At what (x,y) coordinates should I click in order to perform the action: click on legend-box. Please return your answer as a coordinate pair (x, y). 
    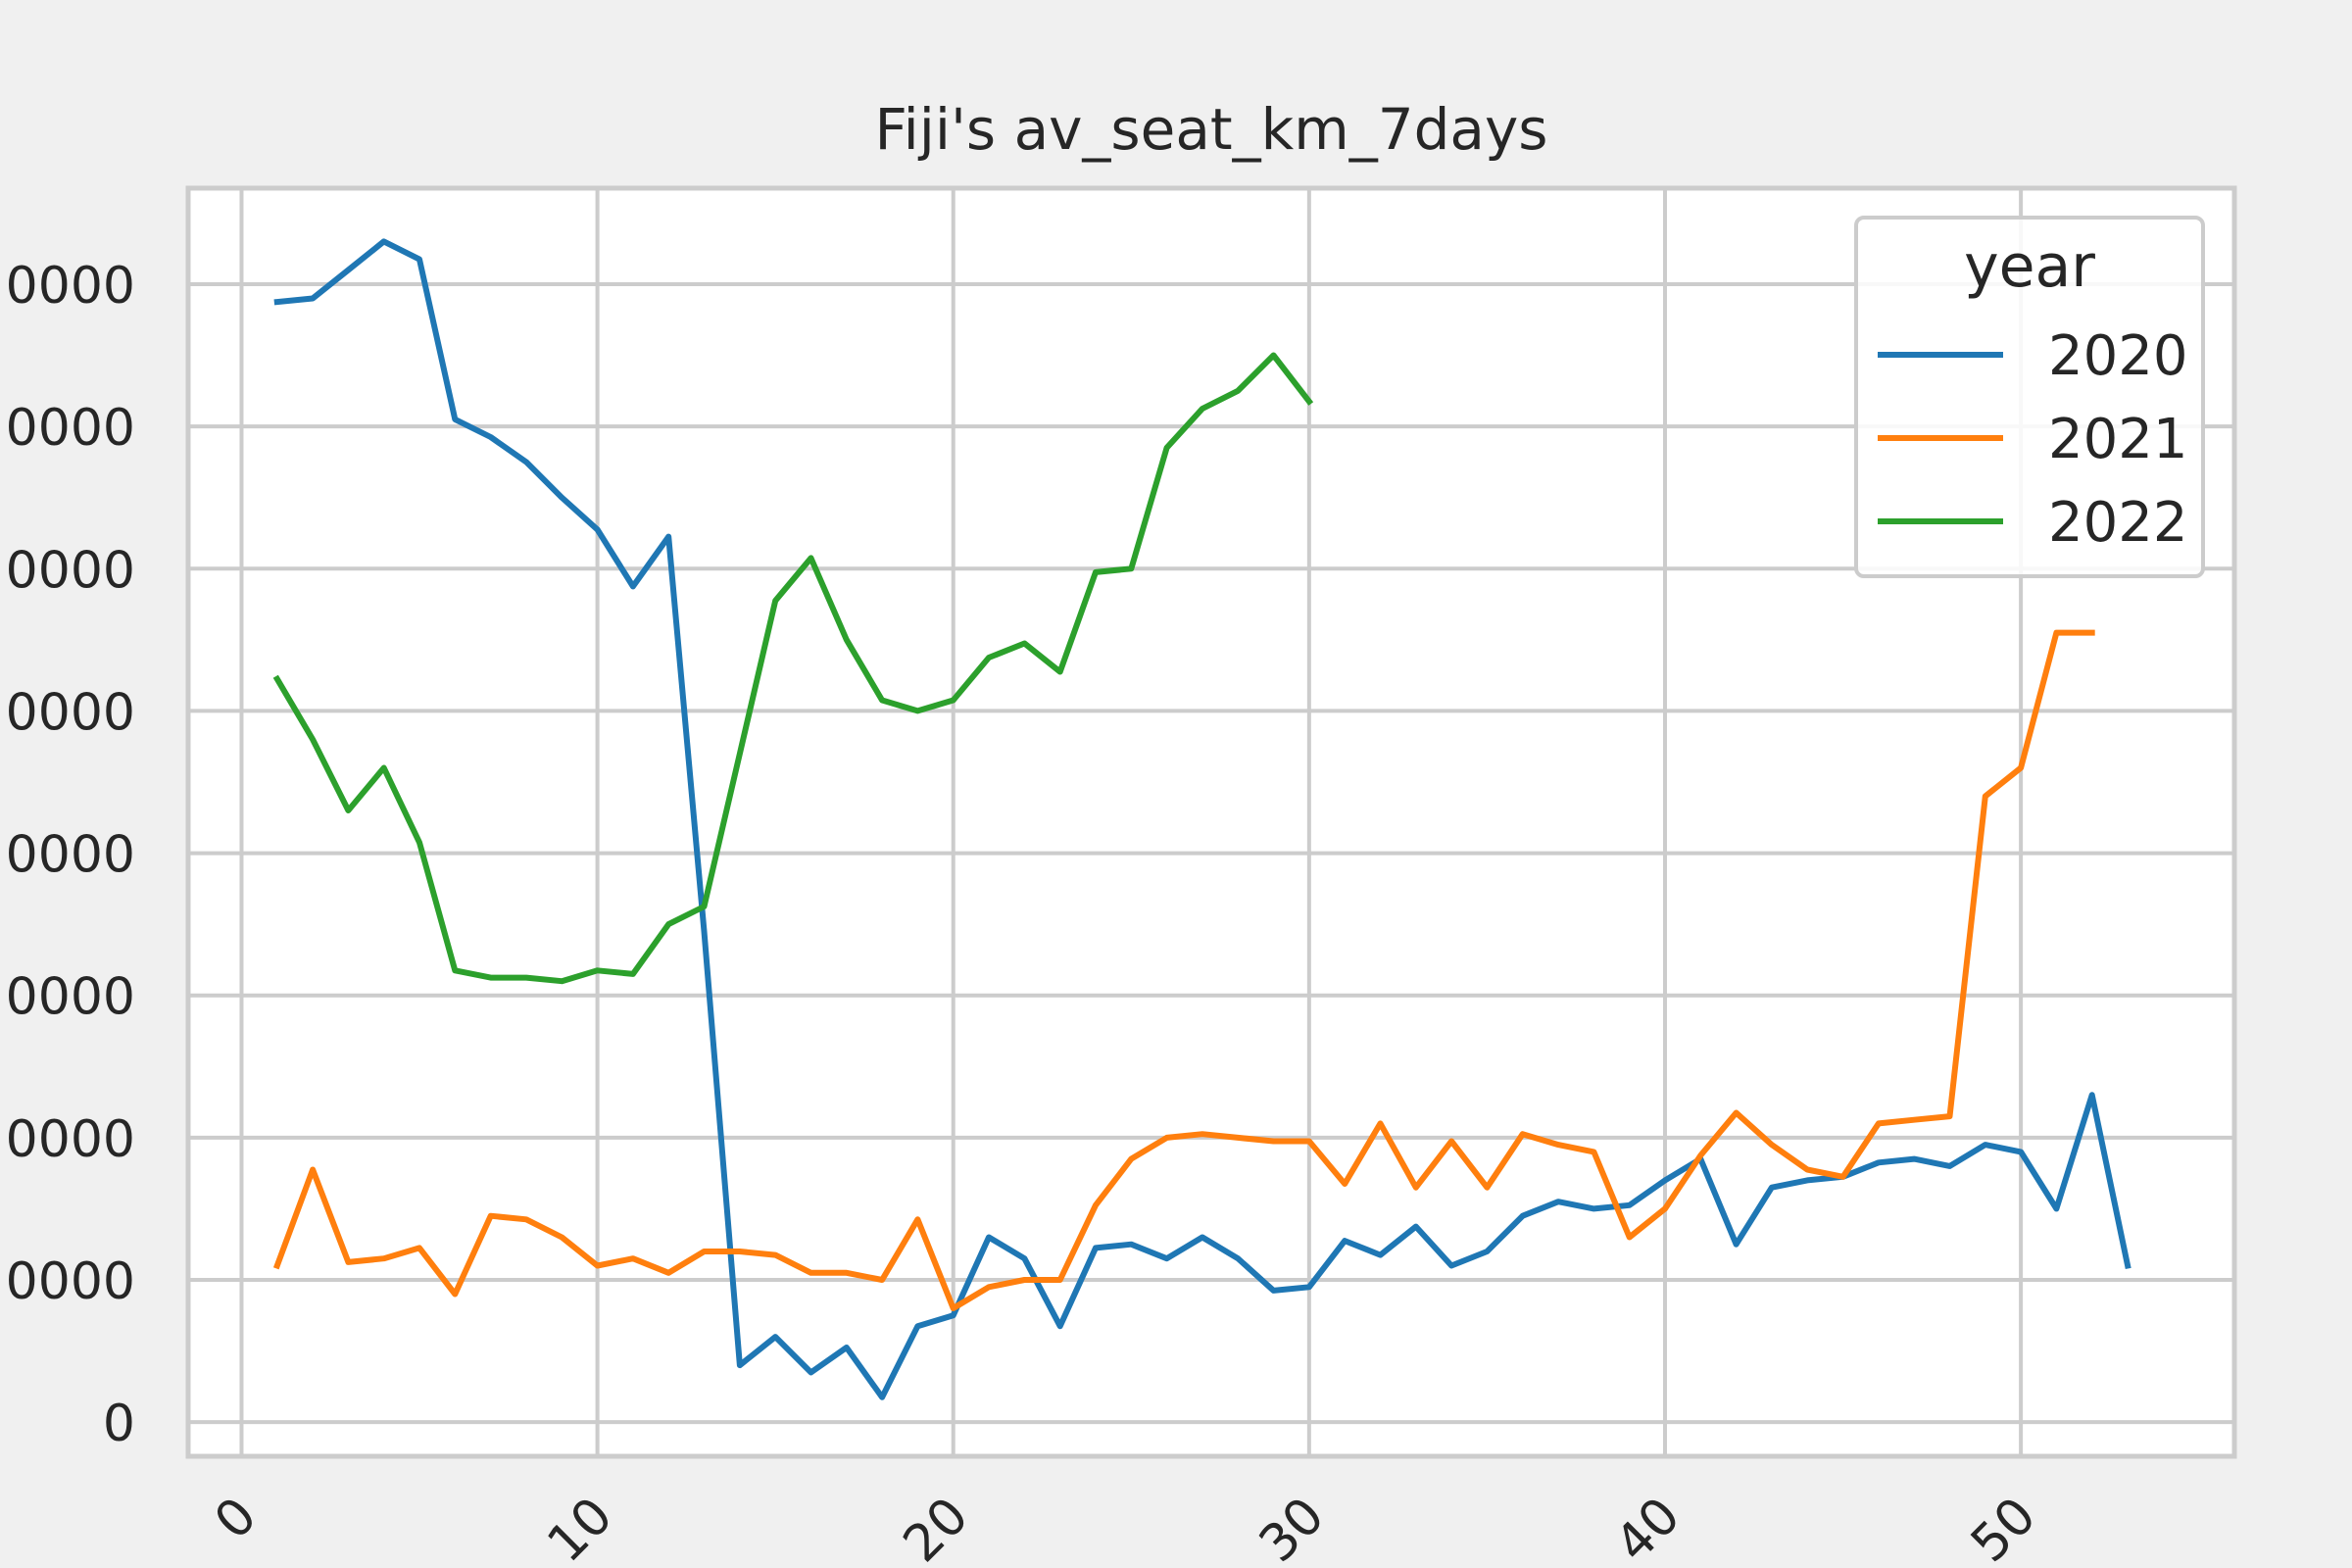
    Looking at the image, I should click on (2029, 397).